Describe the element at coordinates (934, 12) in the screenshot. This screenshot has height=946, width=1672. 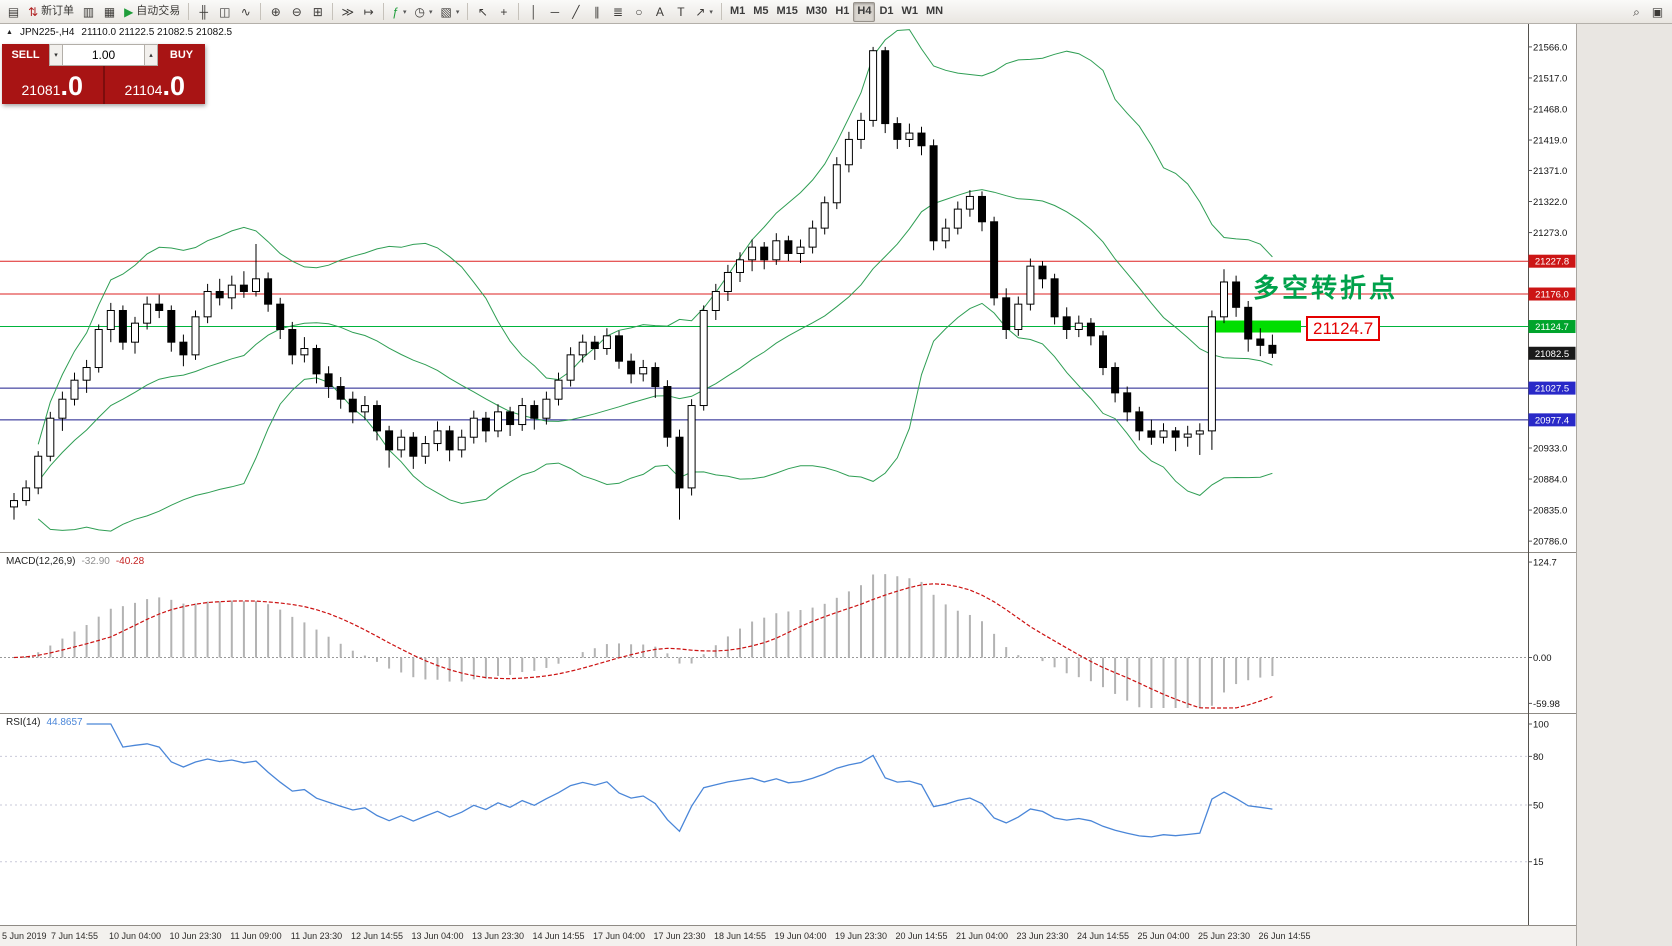
I see `mn-timeframe-button: MN` at that location.